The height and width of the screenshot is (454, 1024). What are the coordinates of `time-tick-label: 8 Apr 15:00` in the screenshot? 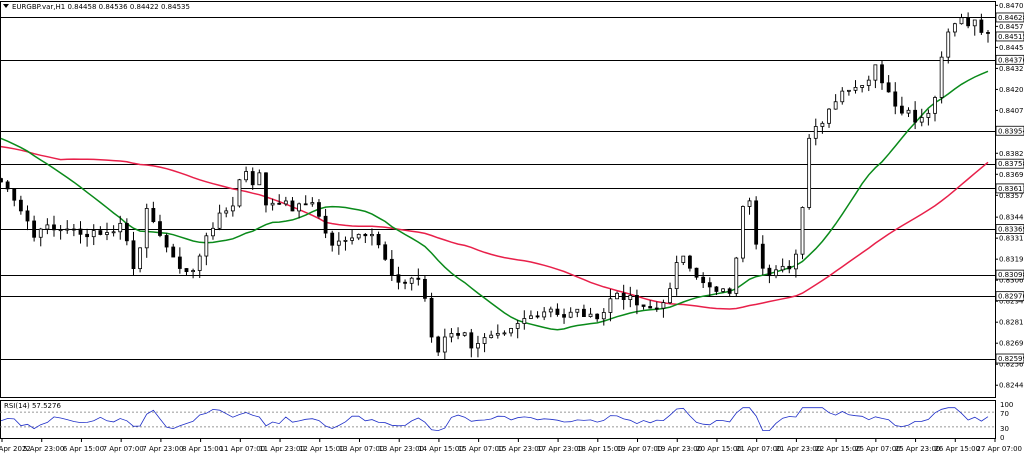 It's located at (202, 449).